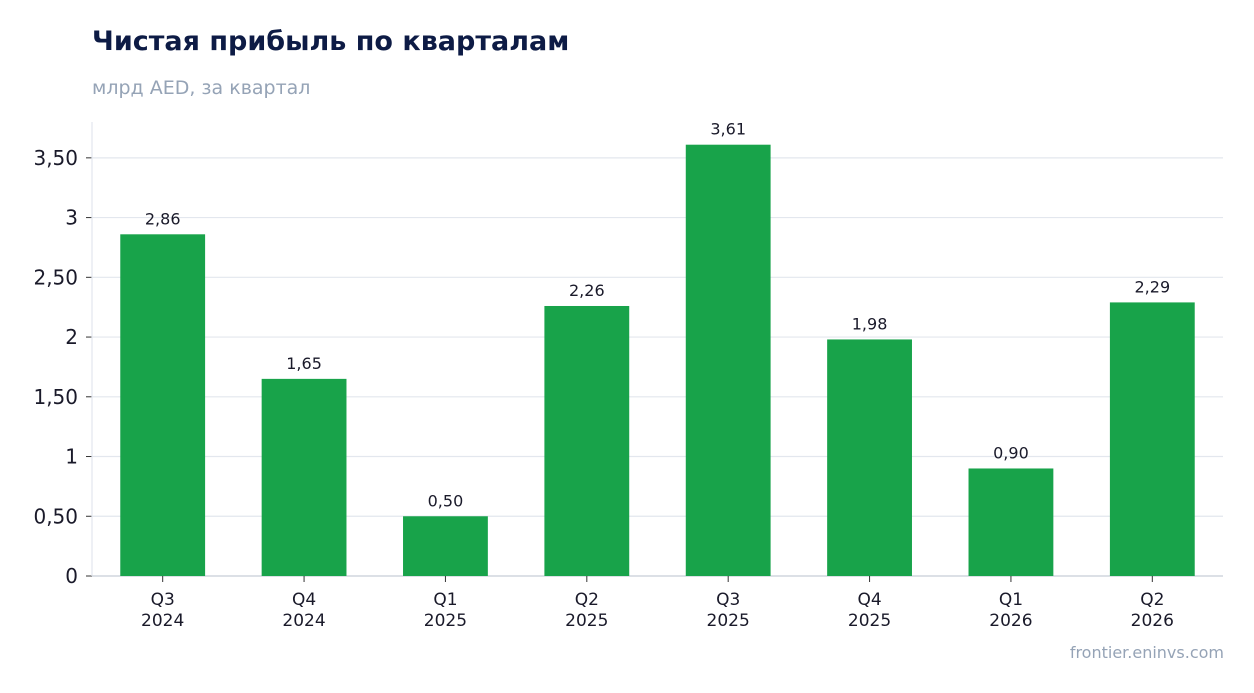 This screenshot has width=1254, height=693. I want to click on bar-value-label: 1,65, so click(304, 363).